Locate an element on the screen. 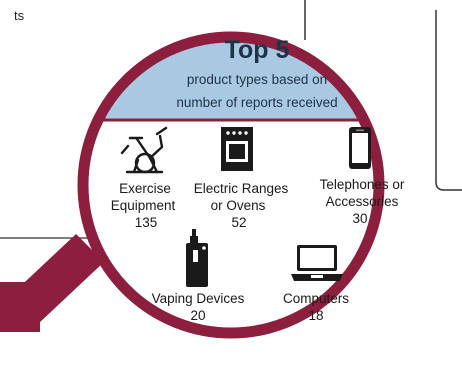  item-count: 18 is located at coordinates (315, 315).